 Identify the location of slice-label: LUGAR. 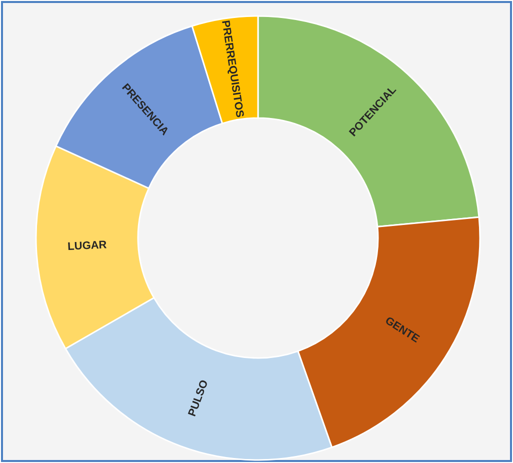
(87, 246).